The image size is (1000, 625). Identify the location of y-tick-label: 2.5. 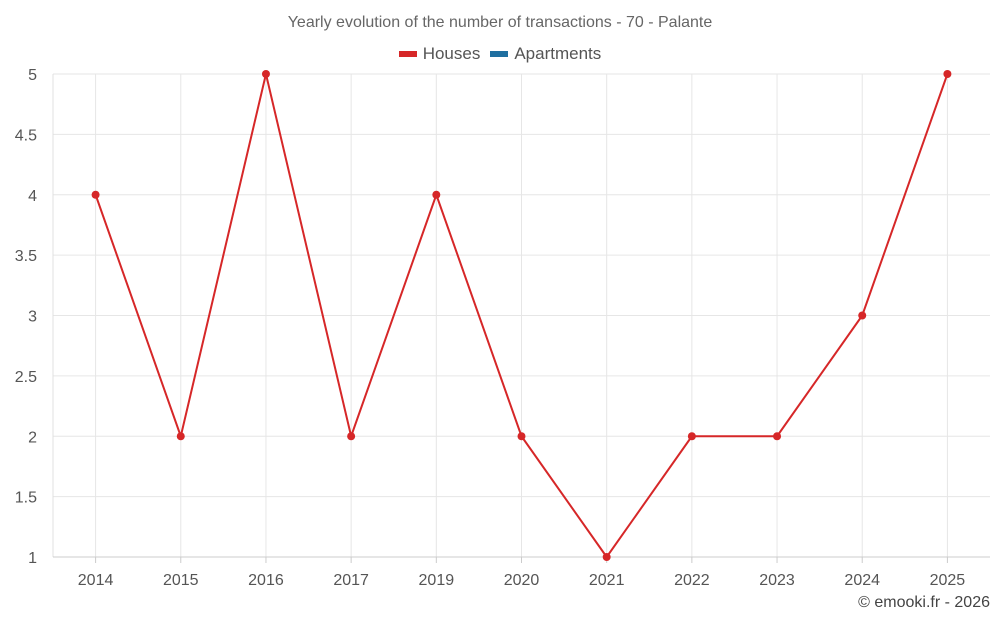
(26, 377).